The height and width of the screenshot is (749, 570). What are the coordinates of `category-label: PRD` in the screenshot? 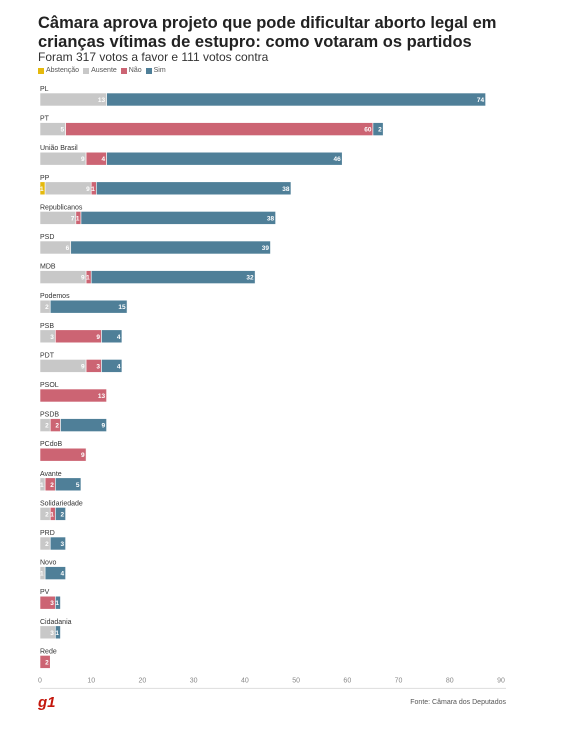 It's located at (47, 533).